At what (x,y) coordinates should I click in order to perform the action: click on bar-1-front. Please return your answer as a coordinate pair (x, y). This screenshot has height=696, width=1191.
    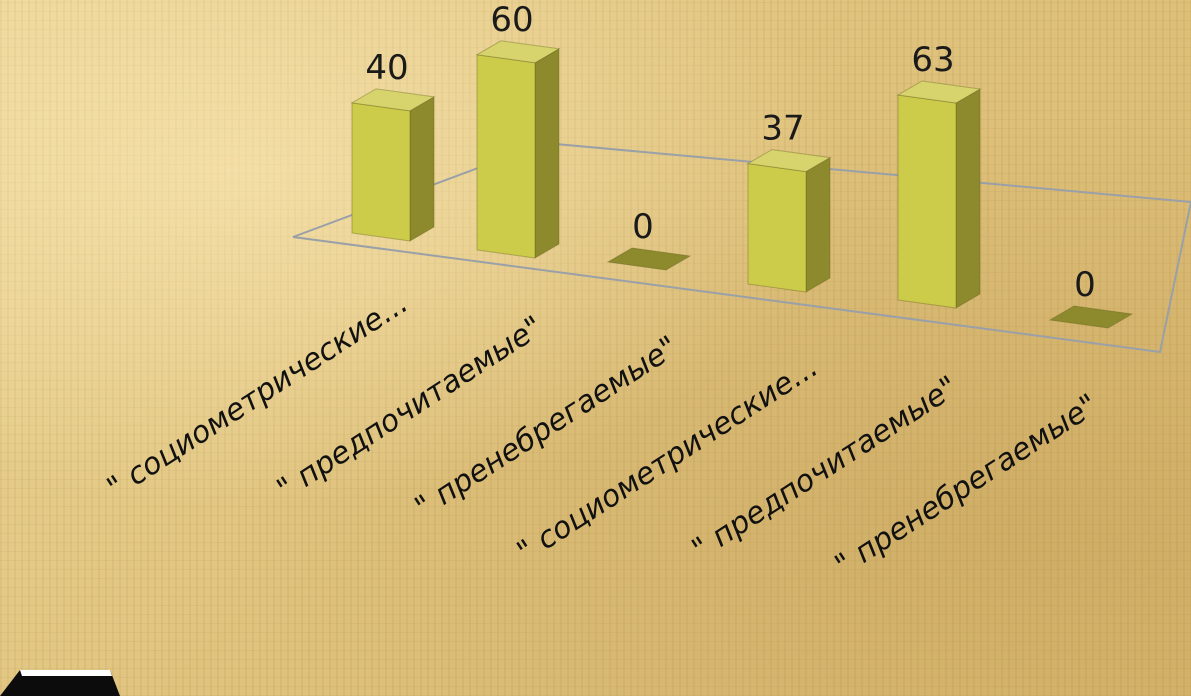
    Looking at the image, I should click on (381, 172).